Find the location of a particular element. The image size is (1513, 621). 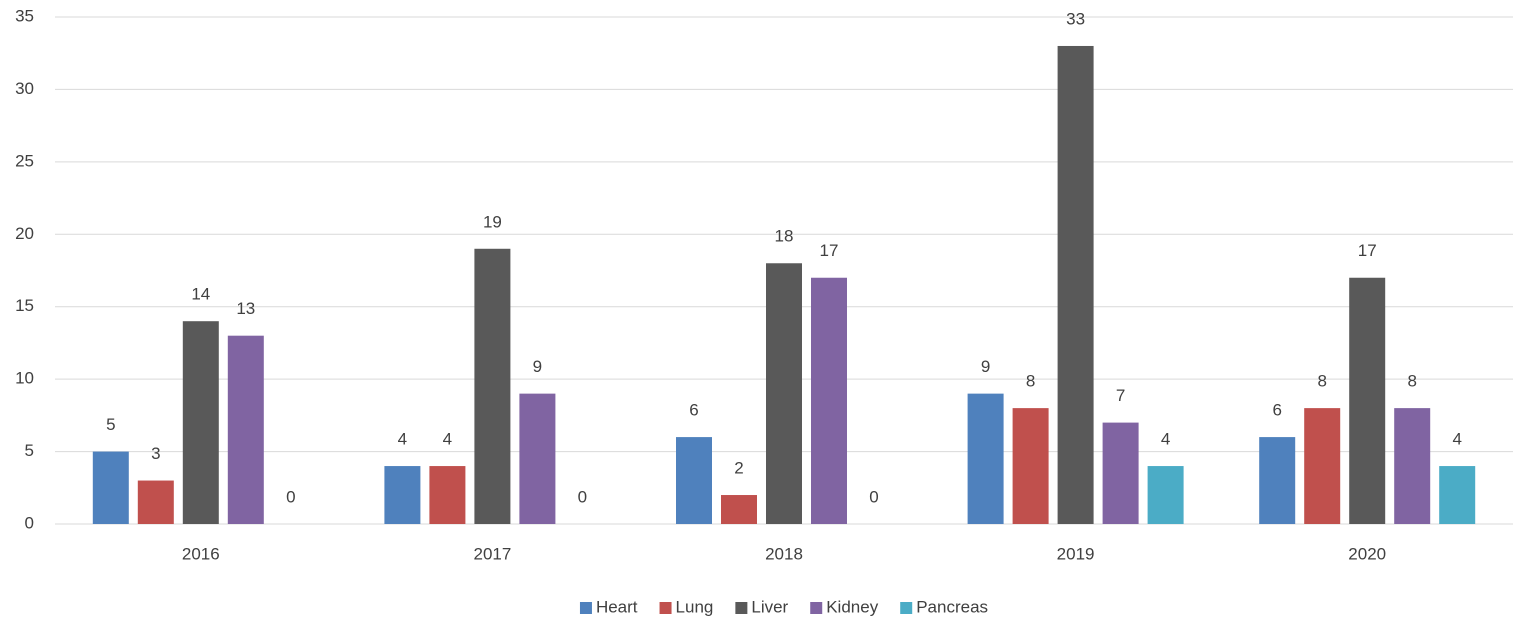

x-tick-label: 2019 is located at coordinates (1076, 553).